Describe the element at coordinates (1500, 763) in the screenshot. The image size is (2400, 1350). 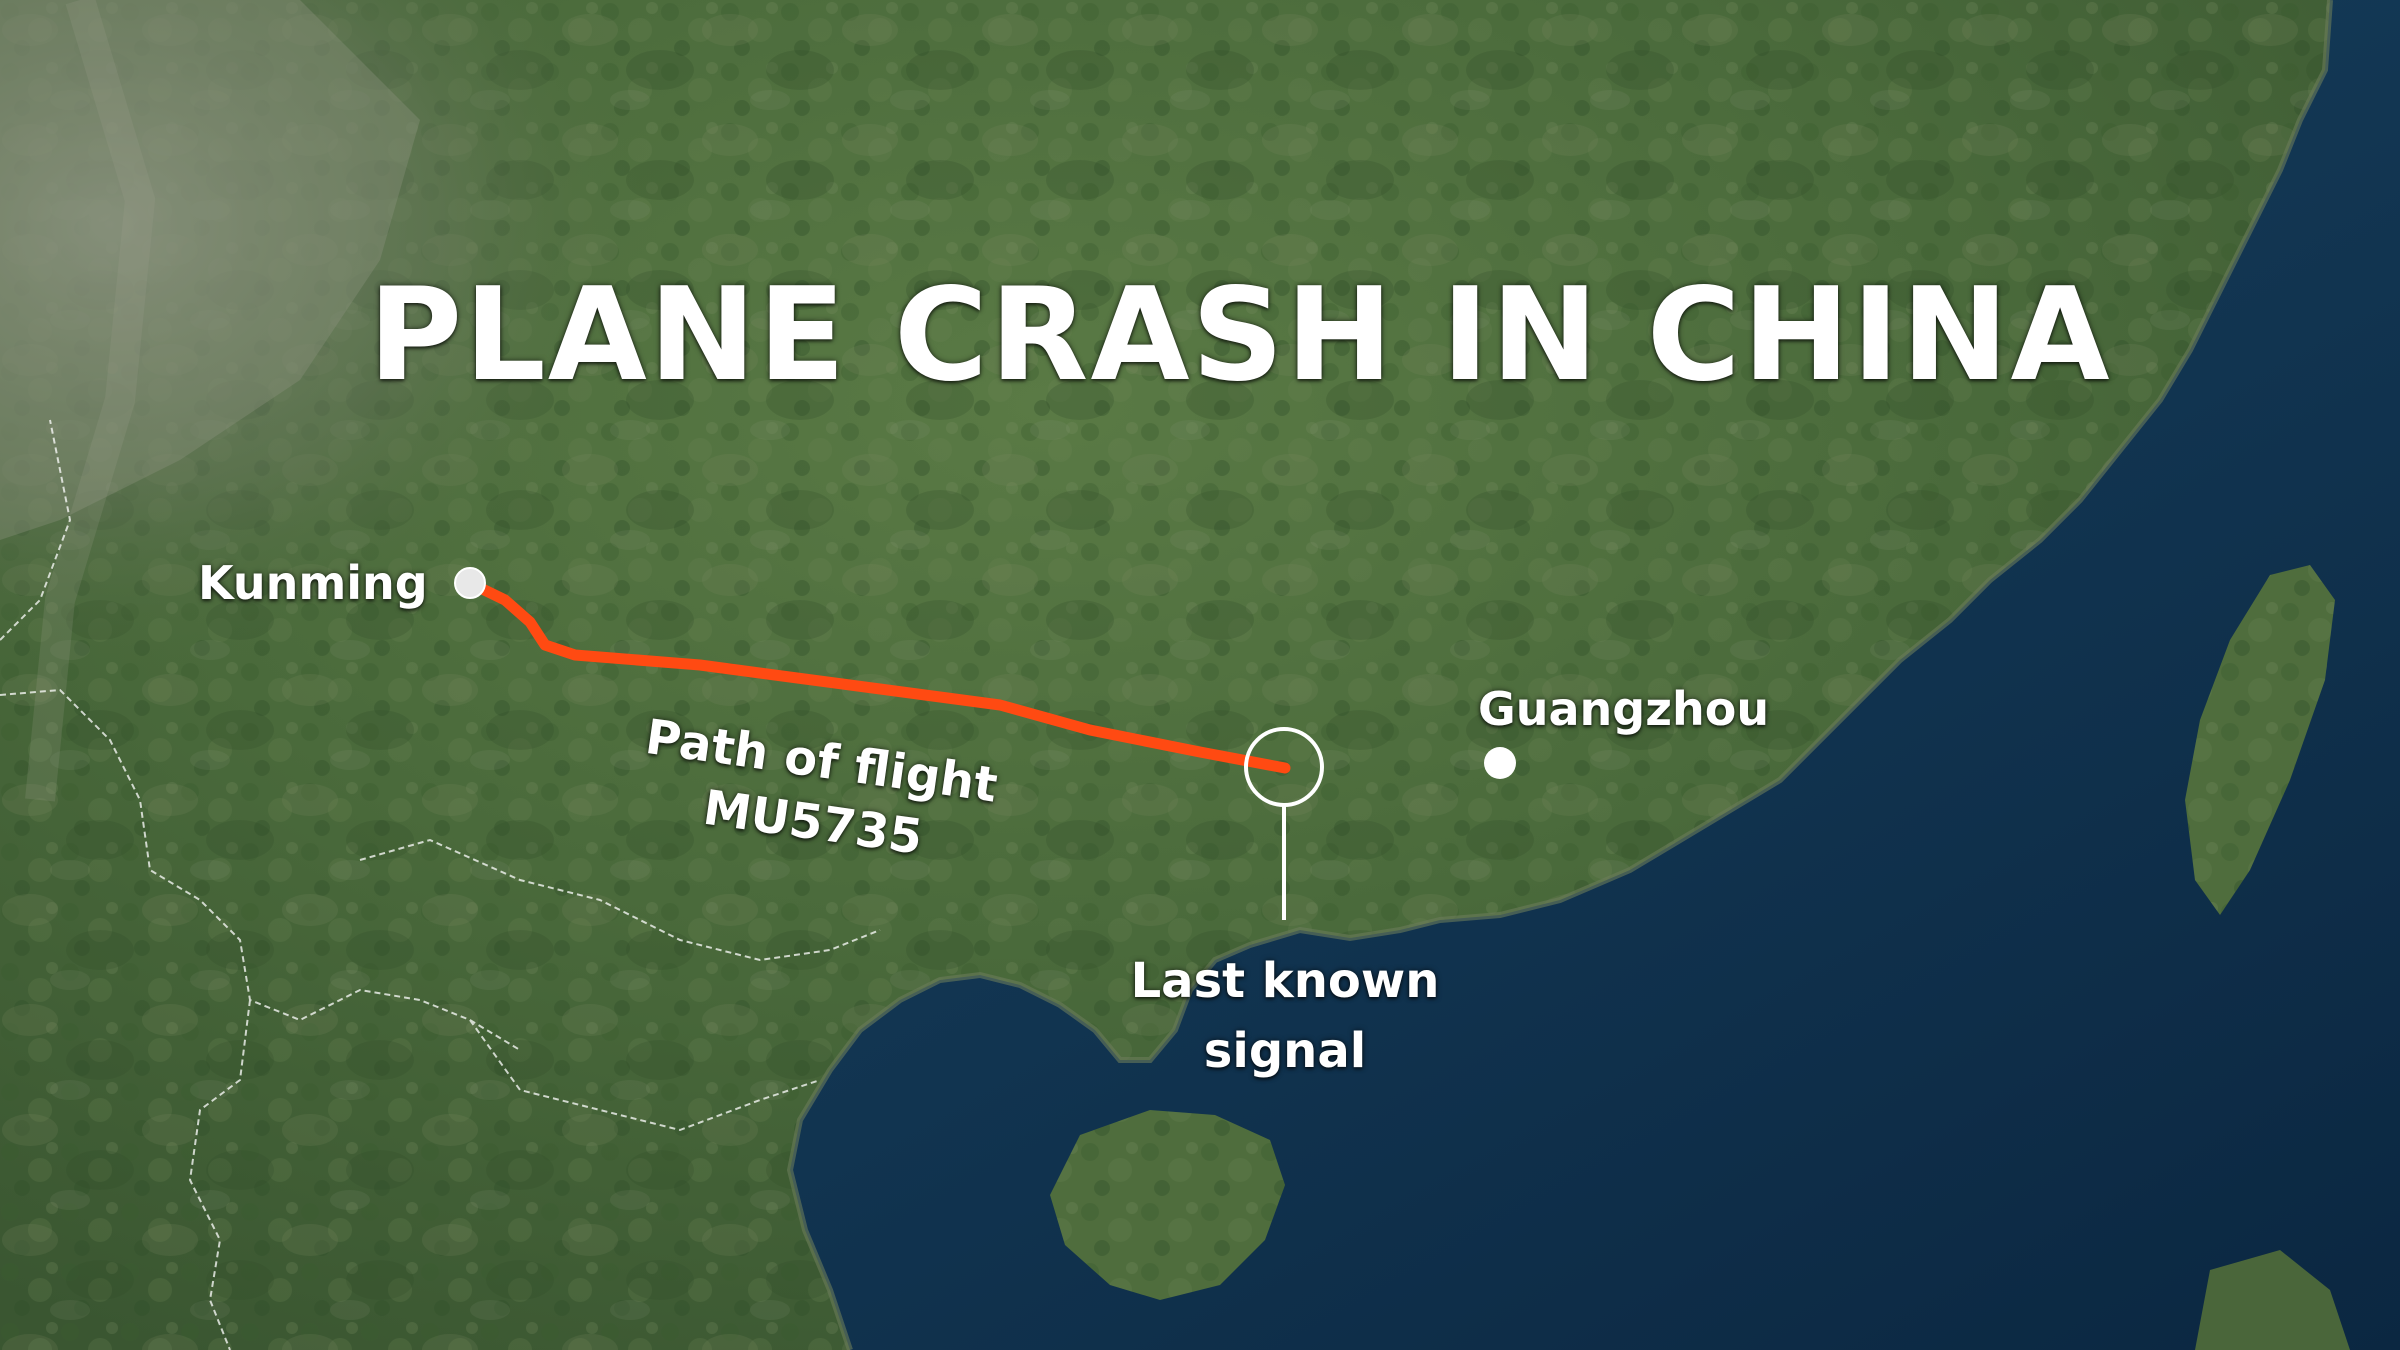
I see `guangzhou-marker` at that location.